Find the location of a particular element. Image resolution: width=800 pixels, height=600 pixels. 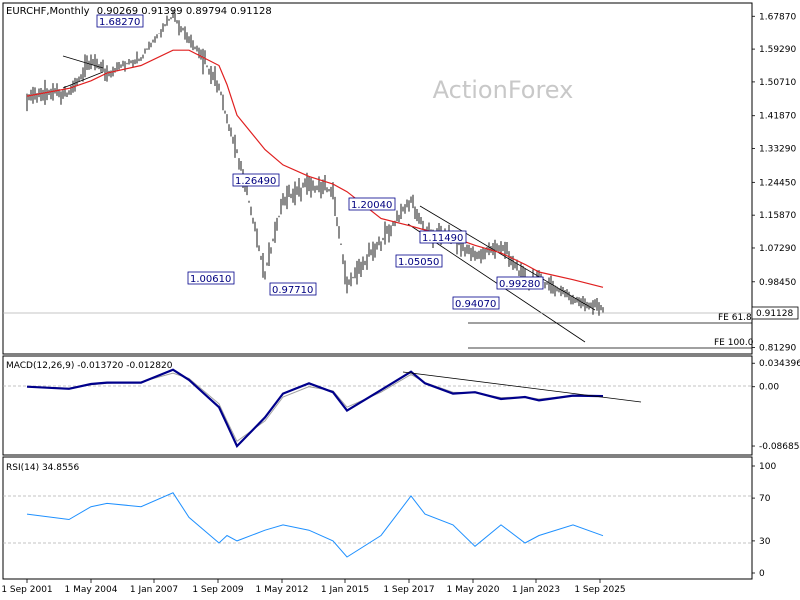

x-tick-label: 1 Sep 2001 is located at coordinates (26, 590).